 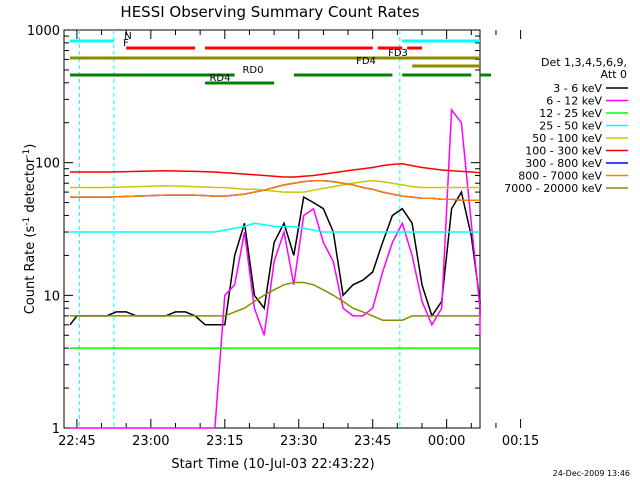 What do you see at coordinates (272, 464) in the screenshot?
I see `x-axis-label: Start Time (10-Jul-03 22:43:22)` at bounding box center [272, 464].